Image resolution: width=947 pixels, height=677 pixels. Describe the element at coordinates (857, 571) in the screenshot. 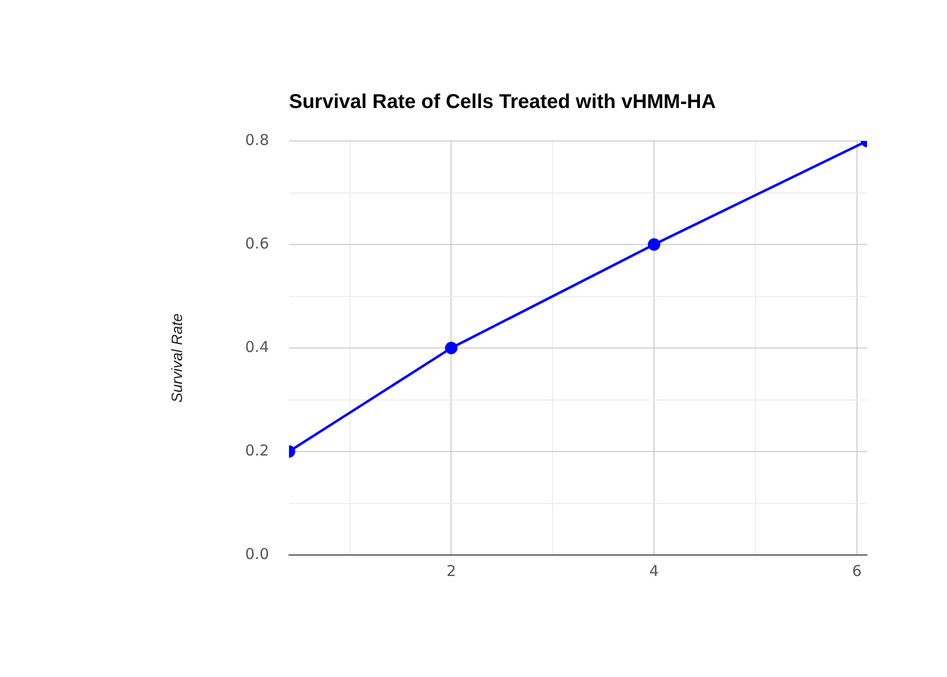

I see `x-tick-label: 6` at that location.